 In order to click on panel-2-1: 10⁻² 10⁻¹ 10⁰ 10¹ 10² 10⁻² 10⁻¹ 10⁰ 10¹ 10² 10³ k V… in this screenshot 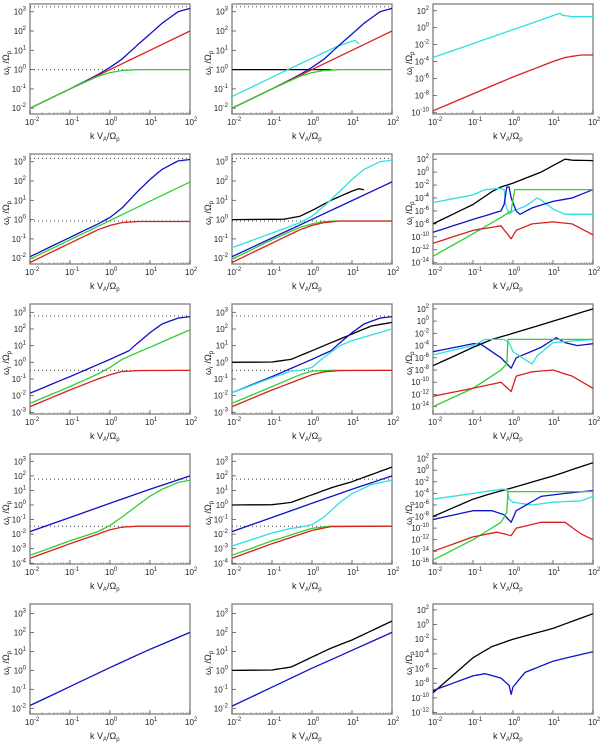, I will do `click(99, 223)`.